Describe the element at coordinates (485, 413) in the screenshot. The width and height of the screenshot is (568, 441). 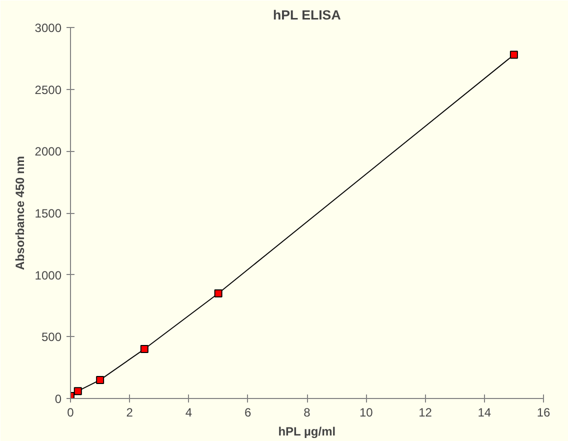
I see `x-tick-label: 14` at that location.